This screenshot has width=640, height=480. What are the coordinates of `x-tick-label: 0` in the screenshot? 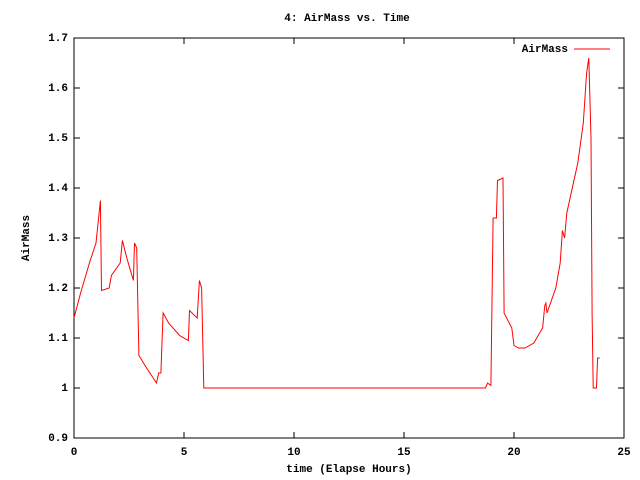 It's located at (74, 453).